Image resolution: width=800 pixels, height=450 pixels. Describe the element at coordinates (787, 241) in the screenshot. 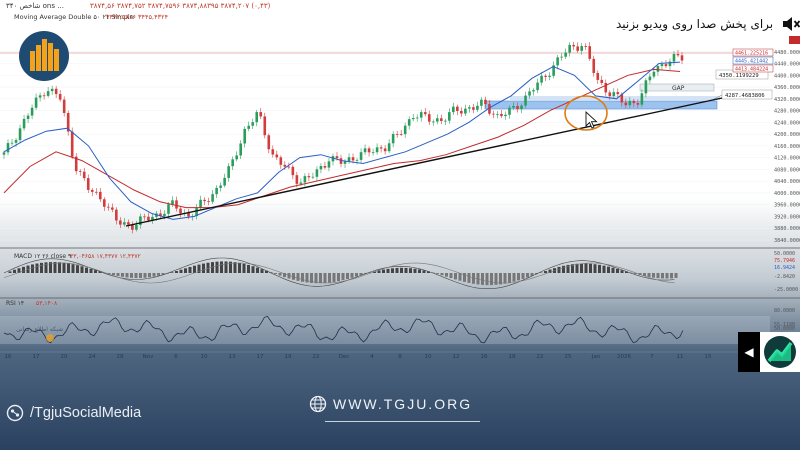

I see `price-tick: 3840.000000` at that location.